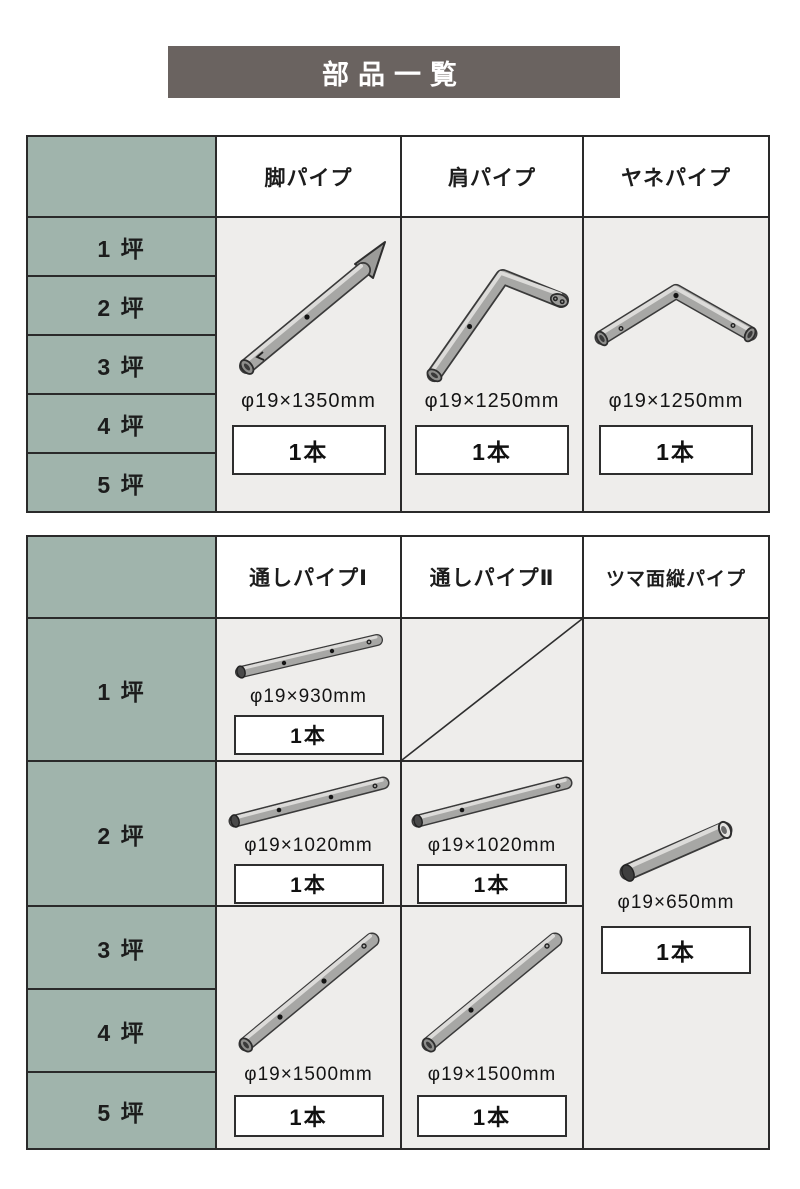 This screenshot has width=800, height=1189. Describe the element at coordinates (492, 176) in the screenshot. I see `col-header-shoulder-pipe: 肩パイプ` at that location.